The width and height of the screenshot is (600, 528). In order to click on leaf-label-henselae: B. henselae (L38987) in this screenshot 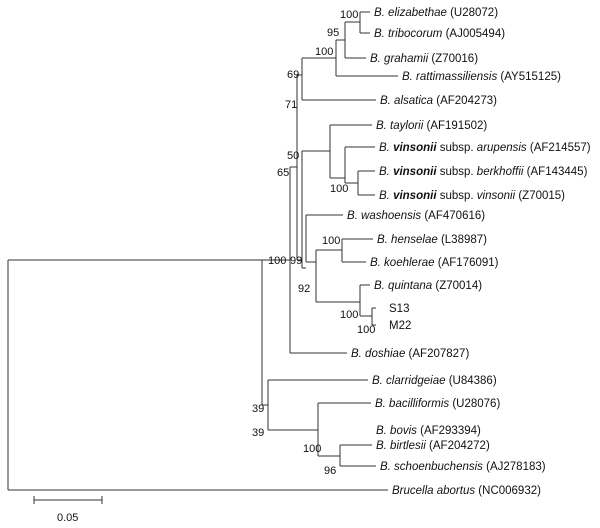, I will do `click(432, 240)`.